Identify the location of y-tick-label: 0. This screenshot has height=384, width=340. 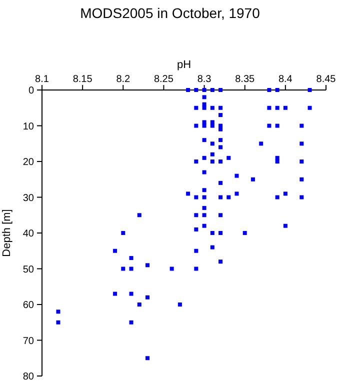
(31, 91).